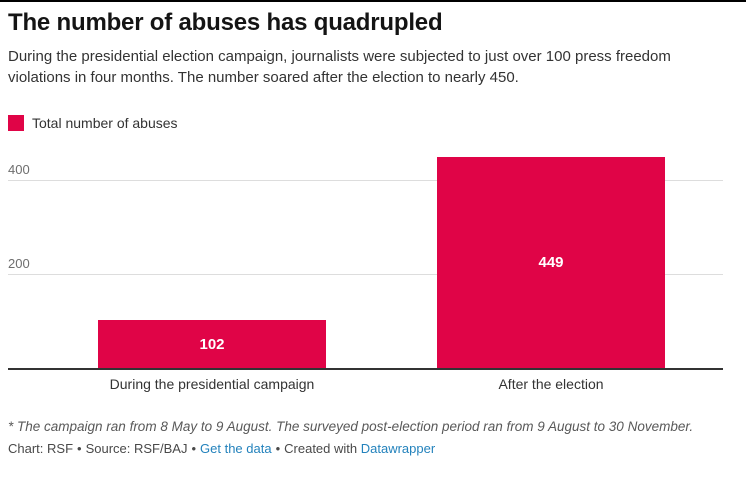  Describe the element at coordinates (16, 123) in the screenshot. I see `legend-swatch-icon` at that location.